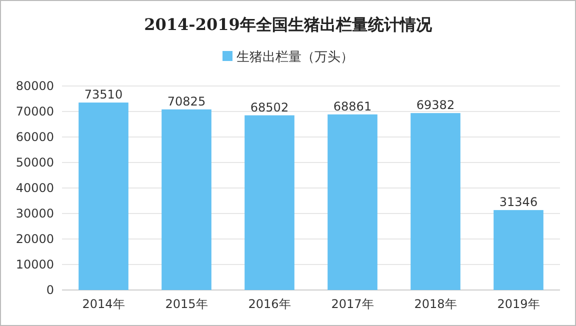 This screenshot has width=576, height=326. I want to click on x-tick-label: 2015年, so click(186, 304).